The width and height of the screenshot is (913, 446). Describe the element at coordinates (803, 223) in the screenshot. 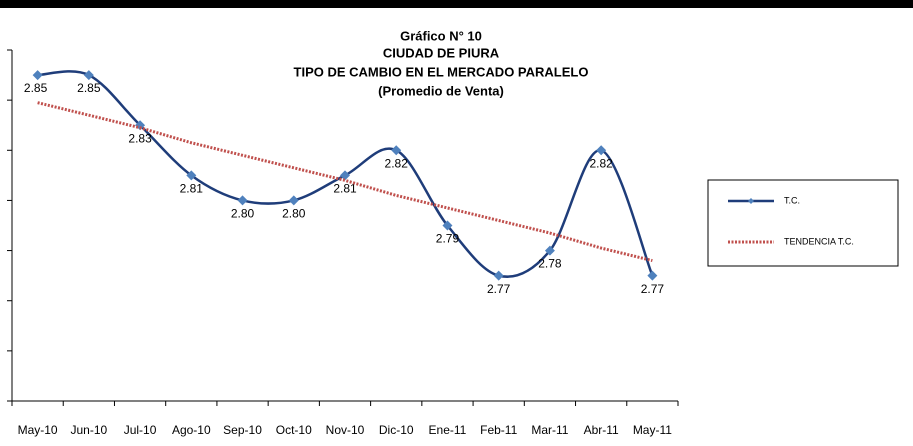

I see `legend-box` at that location.